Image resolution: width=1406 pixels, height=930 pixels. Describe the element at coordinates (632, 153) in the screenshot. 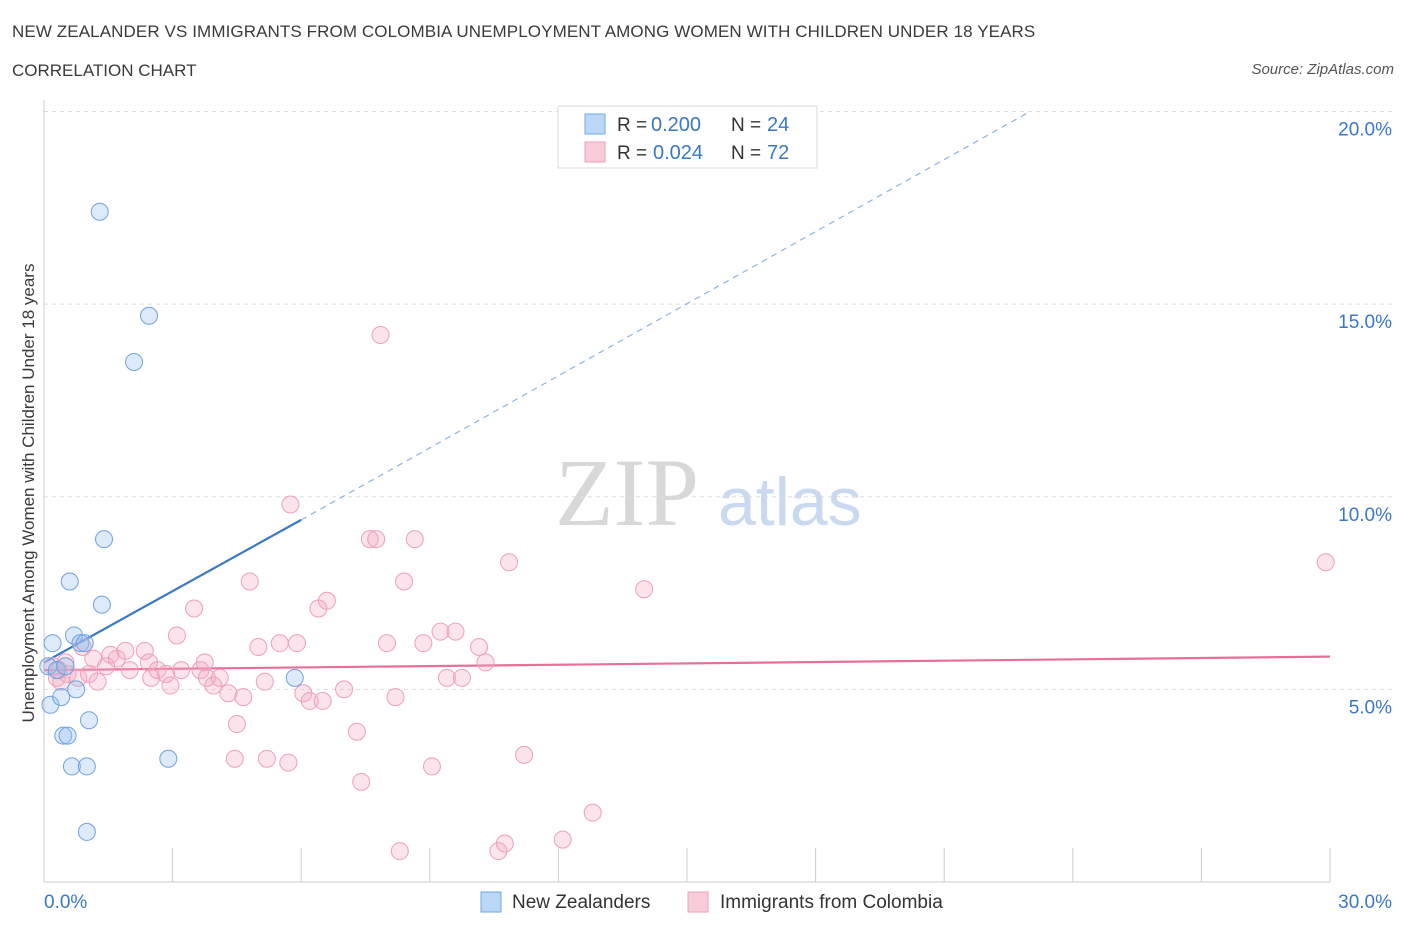

I see `stats-r-label: R =` at that location.